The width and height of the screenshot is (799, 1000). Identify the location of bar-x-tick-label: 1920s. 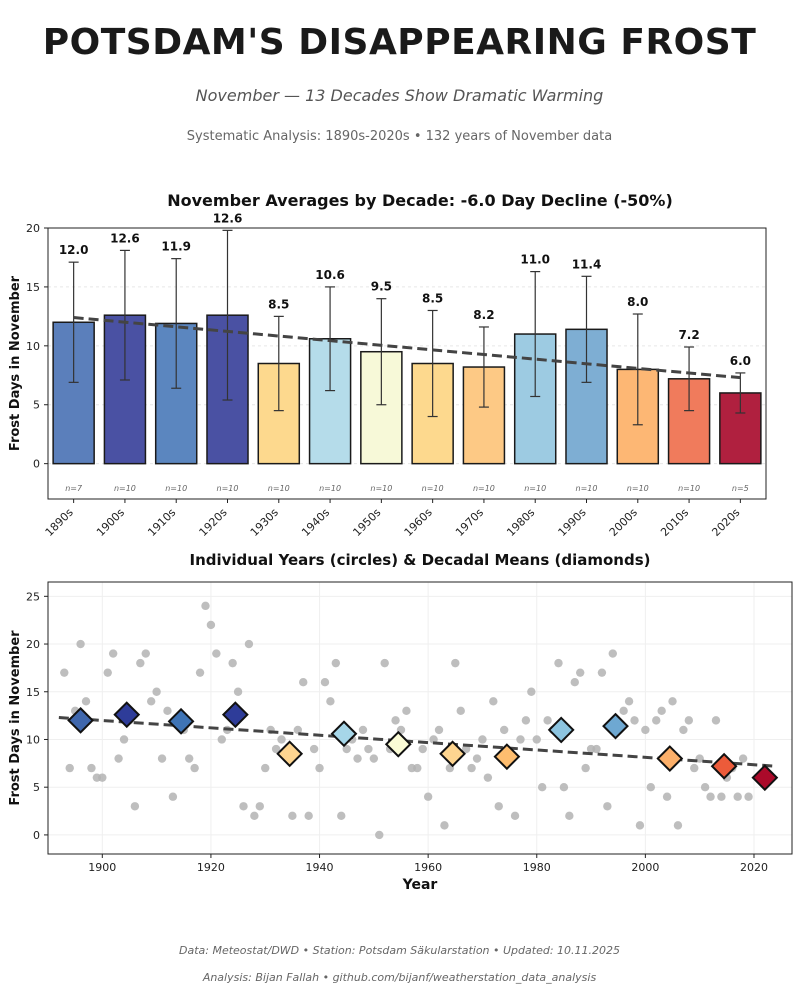
(213, 522).